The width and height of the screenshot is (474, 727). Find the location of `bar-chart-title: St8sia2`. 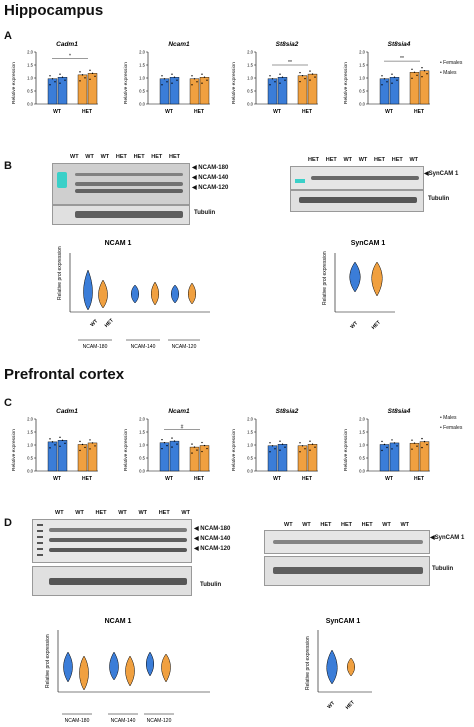

bar-chart-title: St8sia2 is located at coordinates (287, 411).